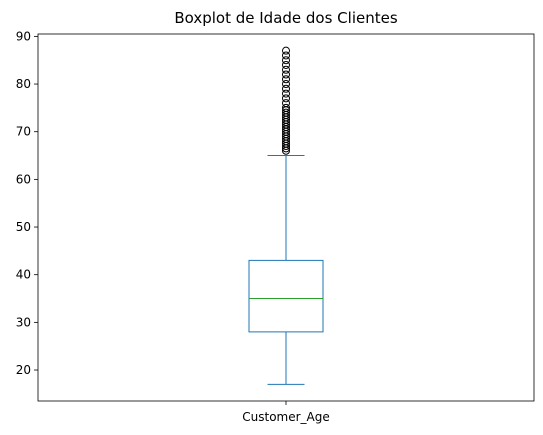 This screenshot has height=435, width=543. Describe the element at coordinates (23, 132) in the screenshot. I see `y-tick-label: 70` at that location.